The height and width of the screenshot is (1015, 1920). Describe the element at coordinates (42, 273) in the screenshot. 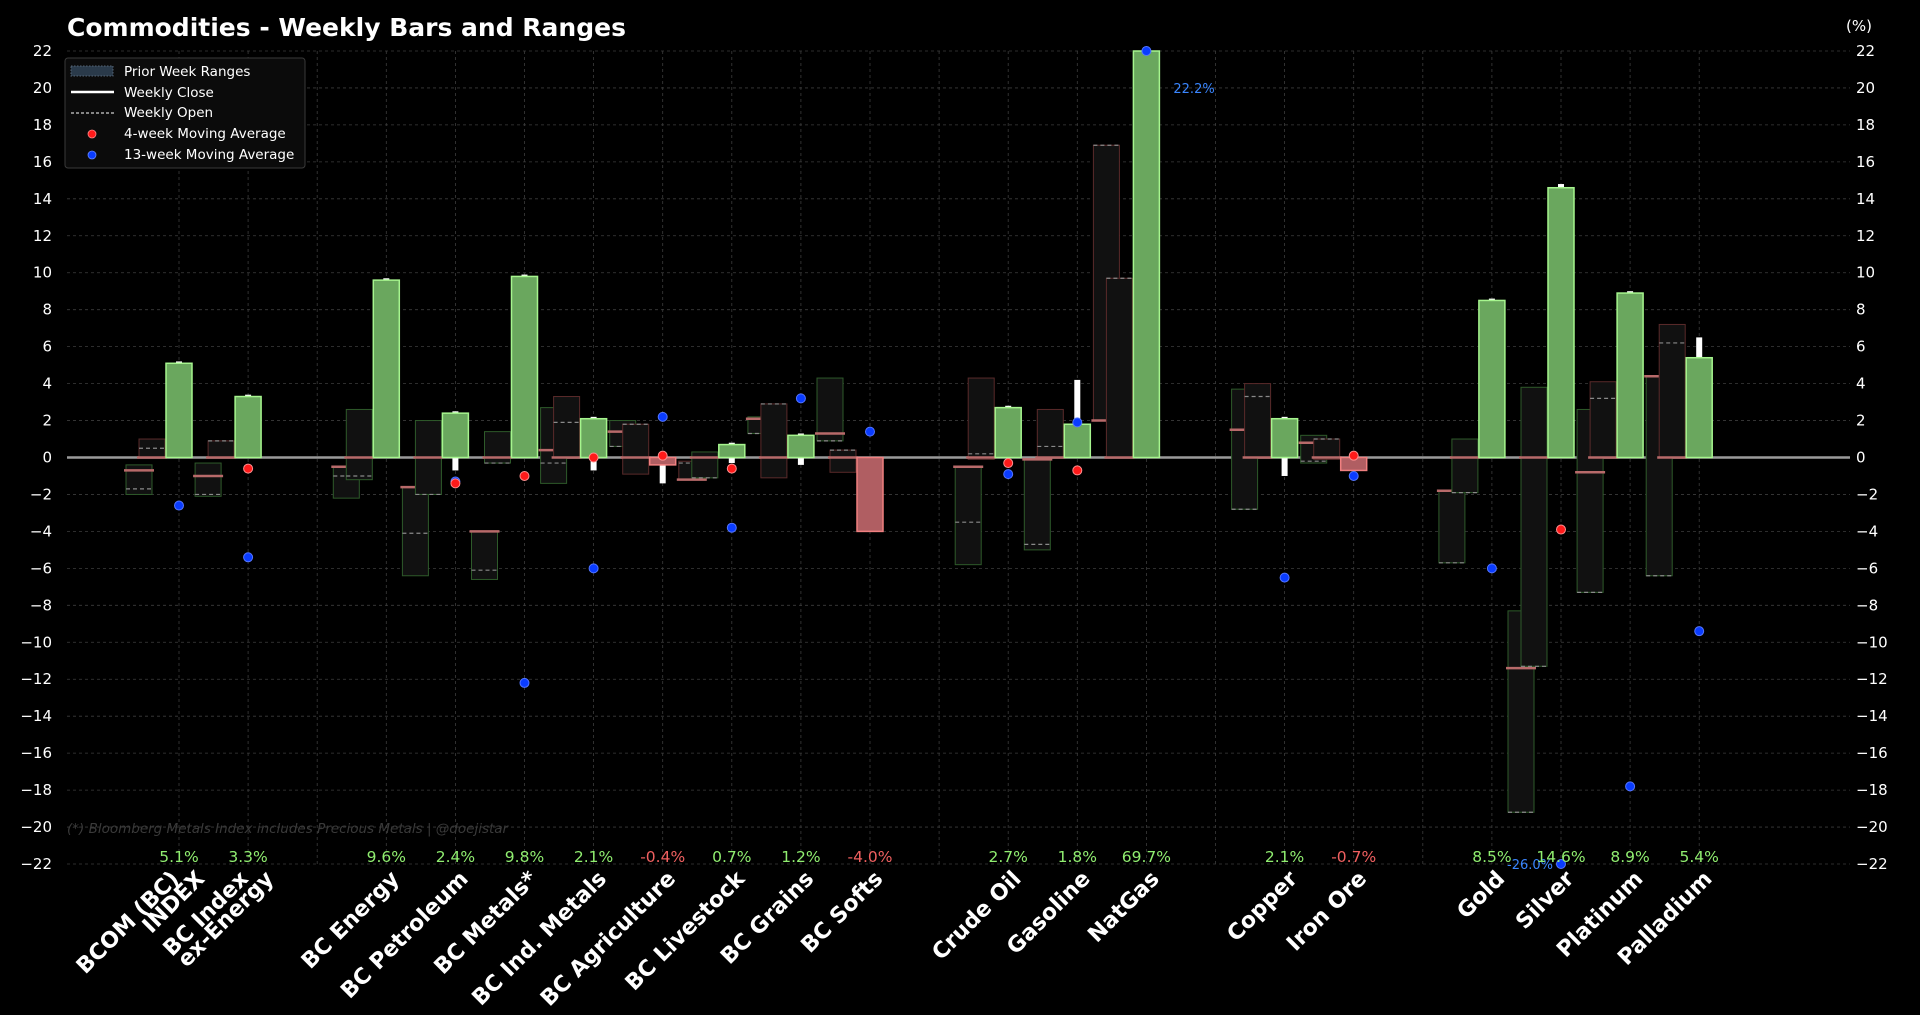

I see `y-tick-label-left: 10` at that location.